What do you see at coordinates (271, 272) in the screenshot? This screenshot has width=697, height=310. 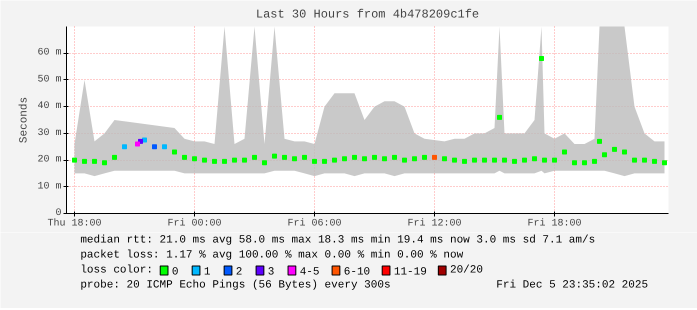 I see `legend-label: 3` at bounding box center [271, 272].